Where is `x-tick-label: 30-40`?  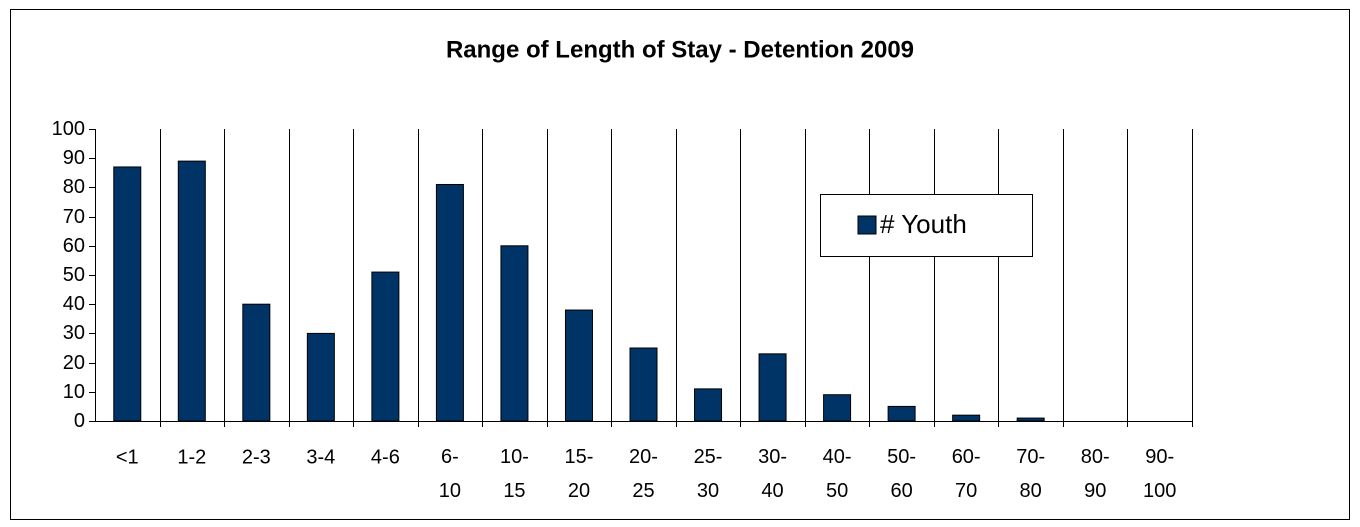 x-tick-label: 30-40 is located at coordinates (772, 474).